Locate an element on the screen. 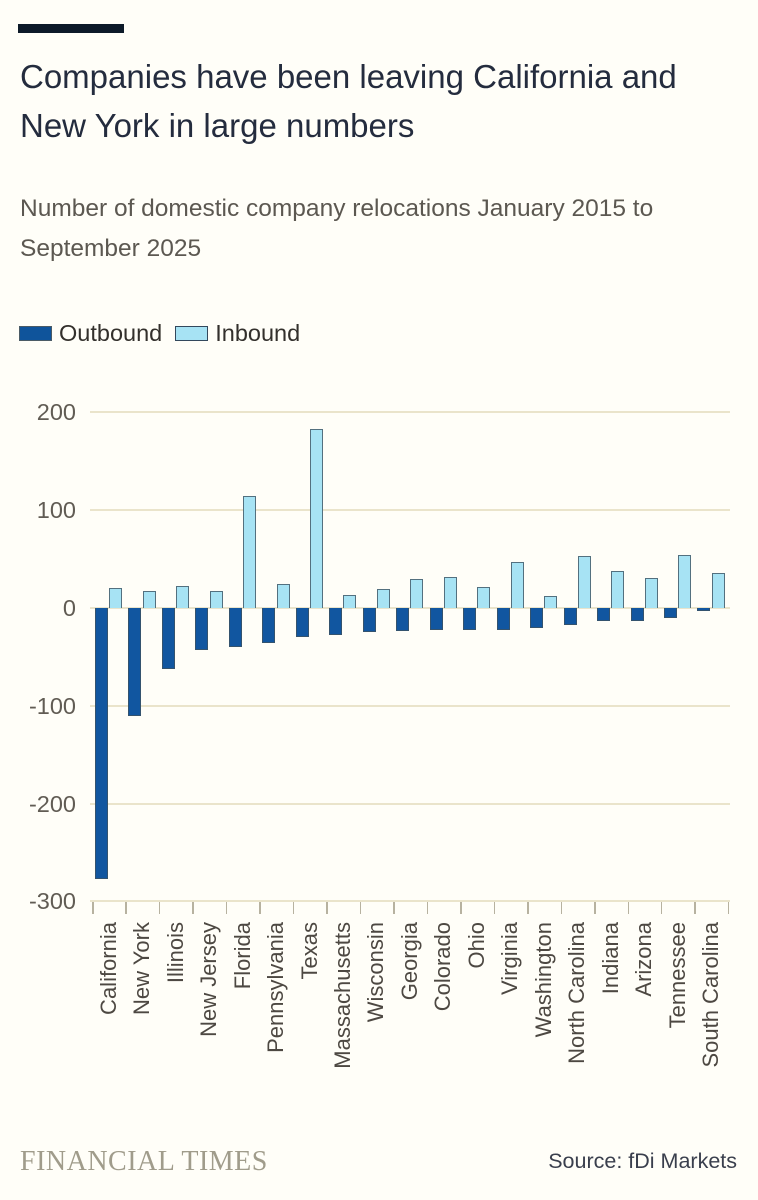 Image resolution: width=758 pixels, height=1200 pixels. bar-inbound-virginia is located at coordinates (517, 585).